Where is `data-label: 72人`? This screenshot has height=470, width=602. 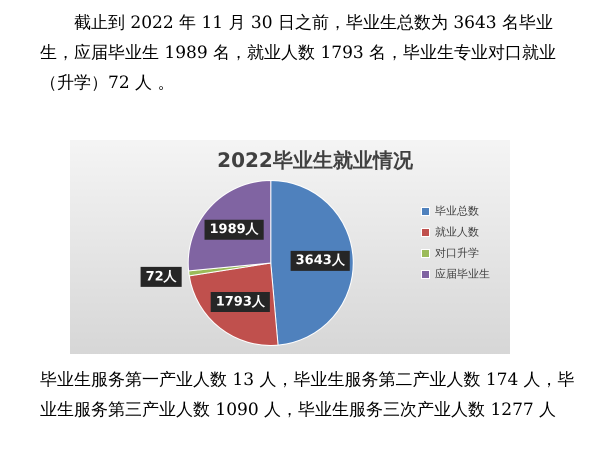 data-label: 72人 is located at coordinates (162, 276).